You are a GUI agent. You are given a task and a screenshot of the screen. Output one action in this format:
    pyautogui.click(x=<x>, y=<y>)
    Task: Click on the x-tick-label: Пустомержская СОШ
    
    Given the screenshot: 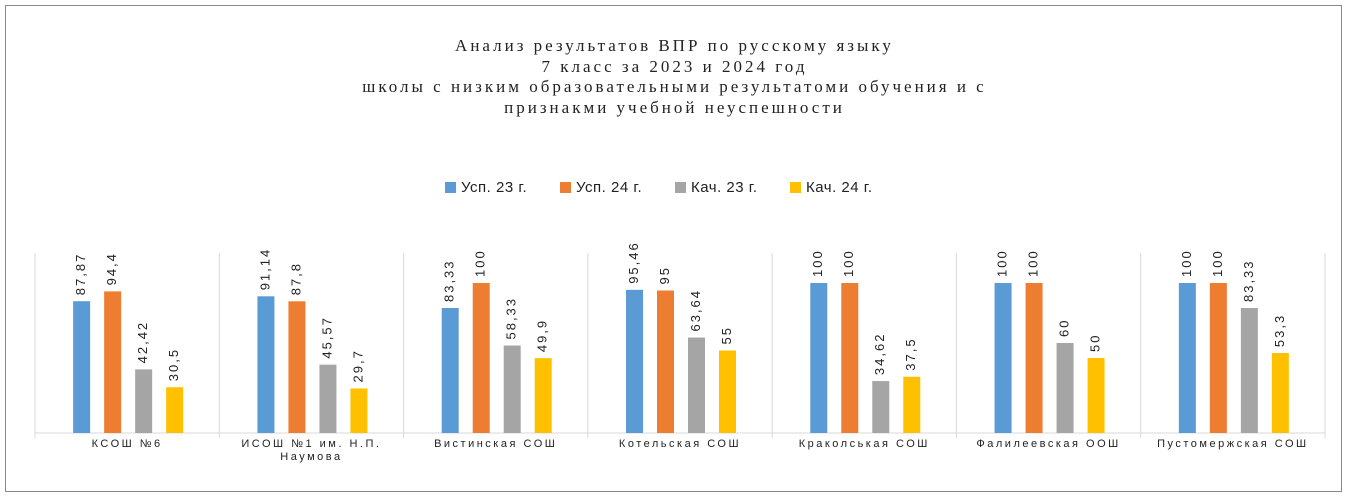 What is the action you would take?
    pyautogui.click(x=1233, y=444)
    